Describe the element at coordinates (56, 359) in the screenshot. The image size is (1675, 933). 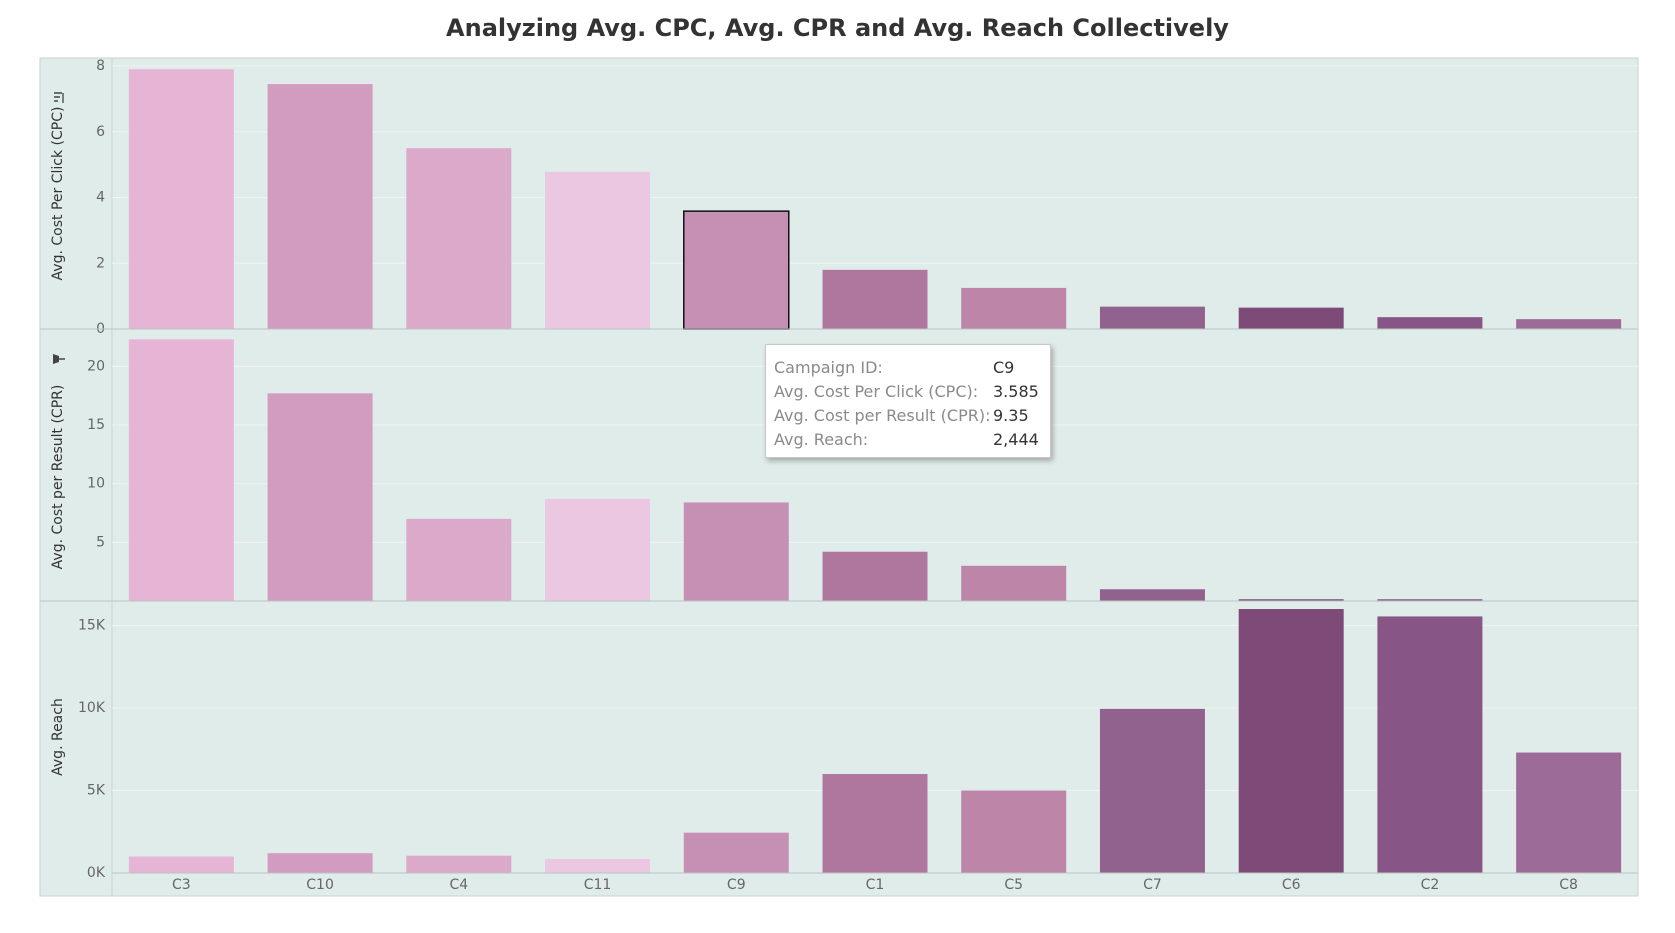
I see `pin-head` at that location.